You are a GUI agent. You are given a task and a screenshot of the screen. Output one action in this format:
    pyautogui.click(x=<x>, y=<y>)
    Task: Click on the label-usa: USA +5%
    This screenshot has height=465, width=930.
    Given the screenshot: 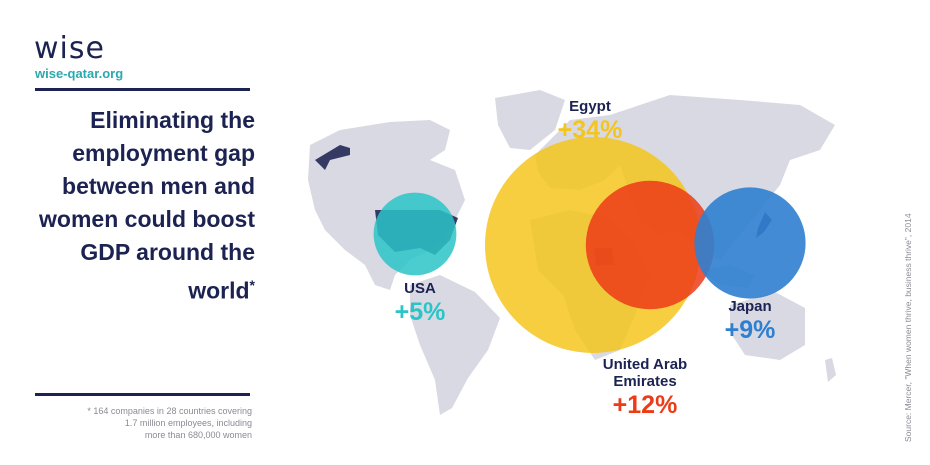 What is the action you would take?
    pyautogui.click(x=420, y=303)
    